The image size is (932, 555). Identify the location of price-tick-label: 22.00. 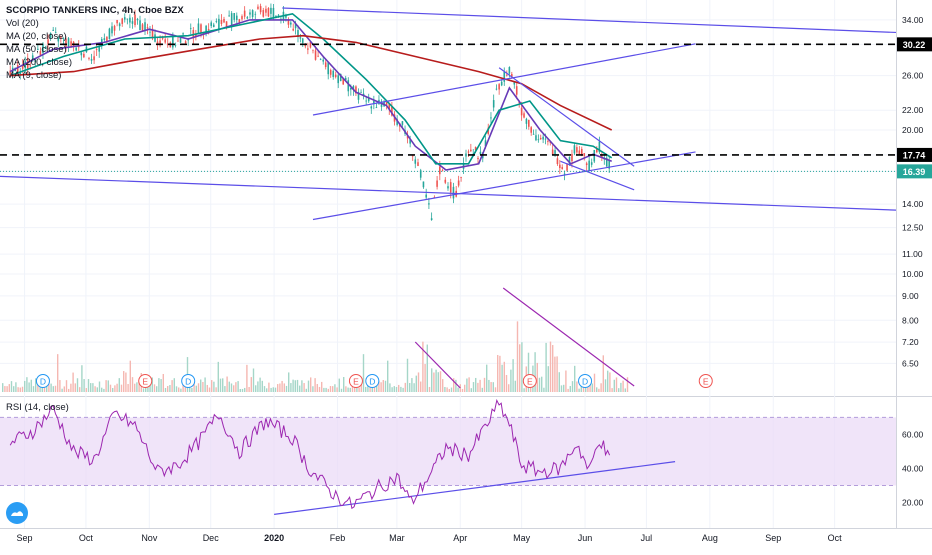
(913, 110).